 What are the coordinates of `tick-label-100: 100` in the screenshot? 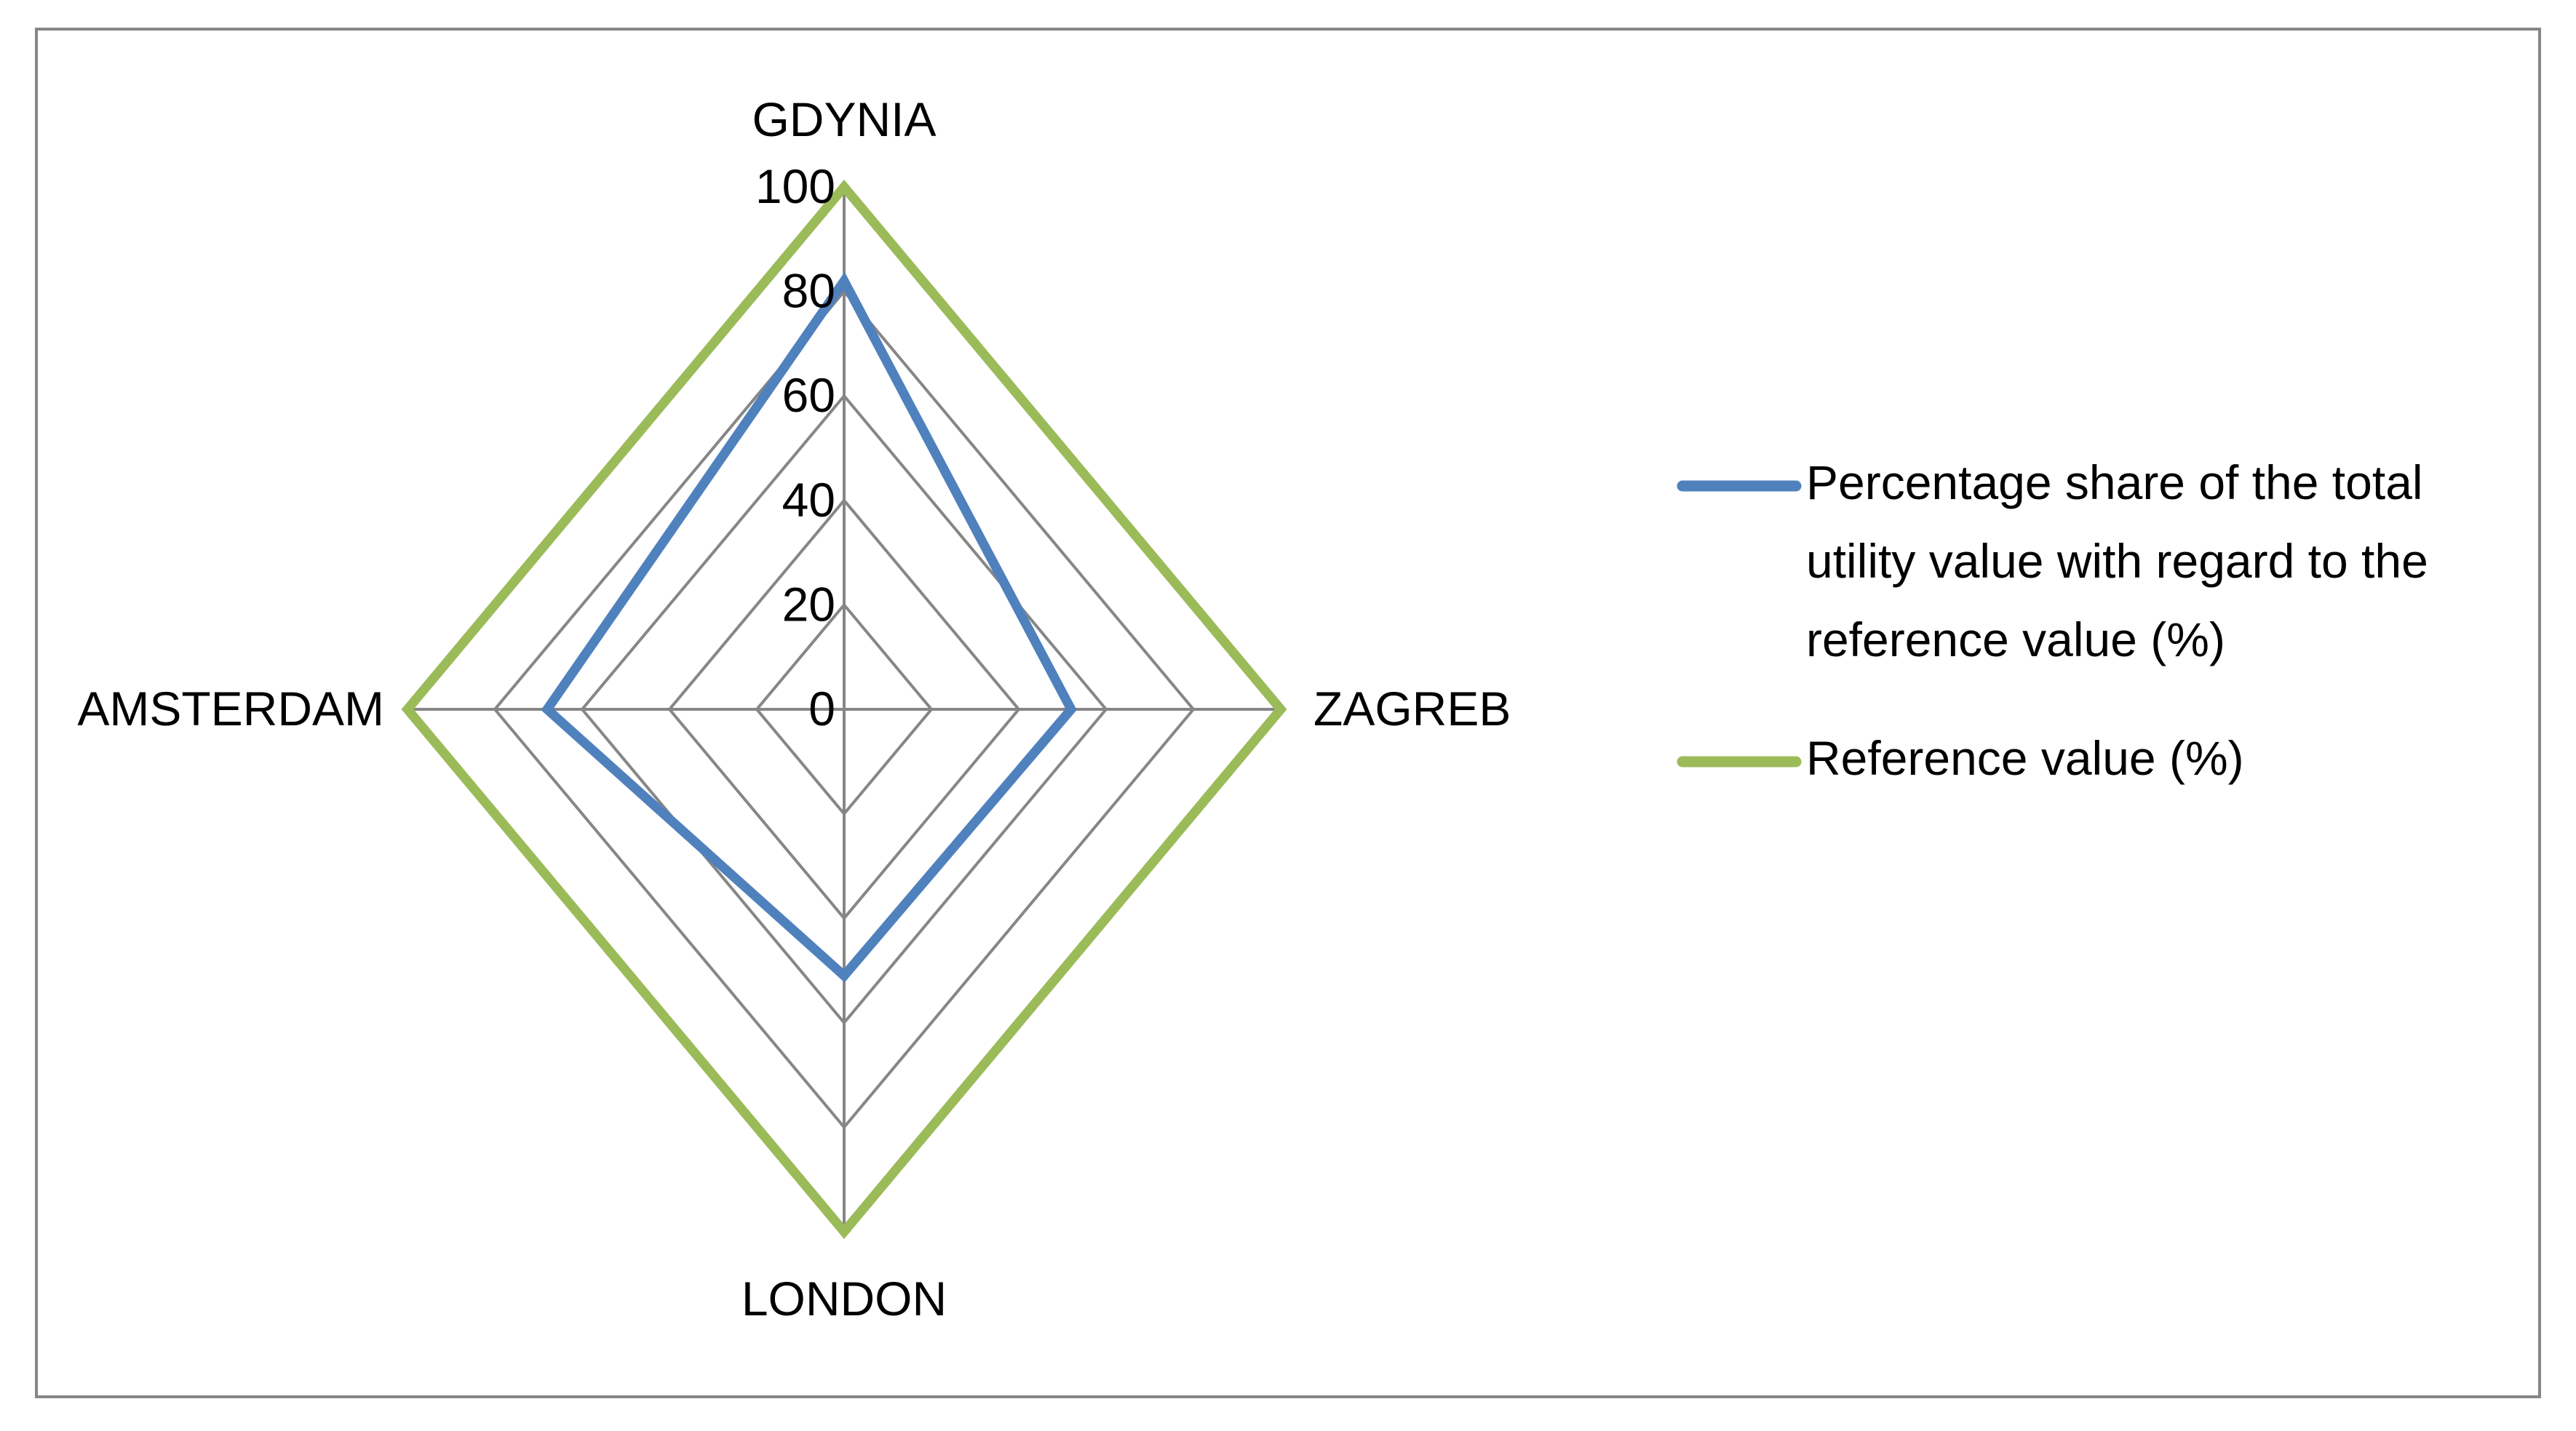 It's located at (795, 186).